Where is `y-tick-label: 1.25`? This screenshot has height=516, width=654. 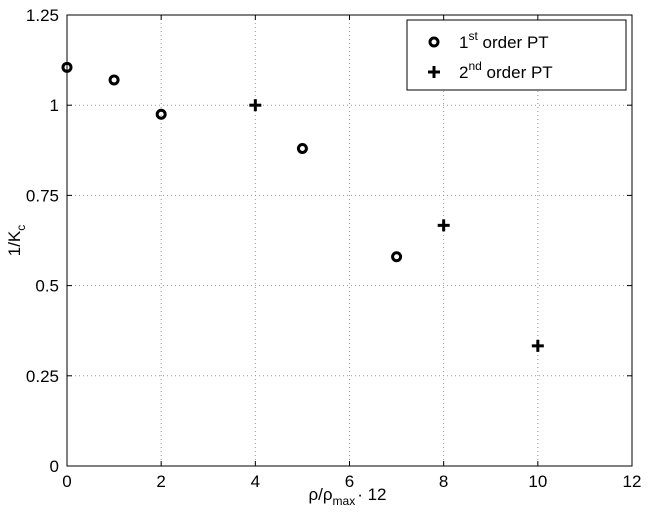
y-tick-label: 1.25 is located at coordinates (42, 15).